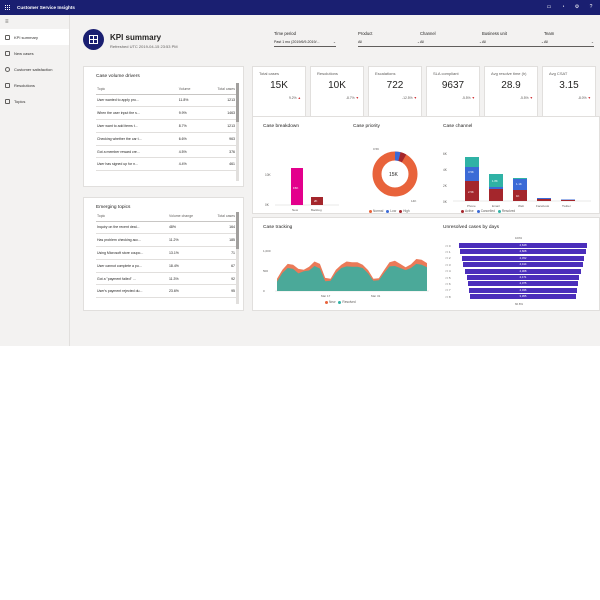 This screenshot has width=600, height=600. I want to click on legend-item: Low, so click(391, 211).